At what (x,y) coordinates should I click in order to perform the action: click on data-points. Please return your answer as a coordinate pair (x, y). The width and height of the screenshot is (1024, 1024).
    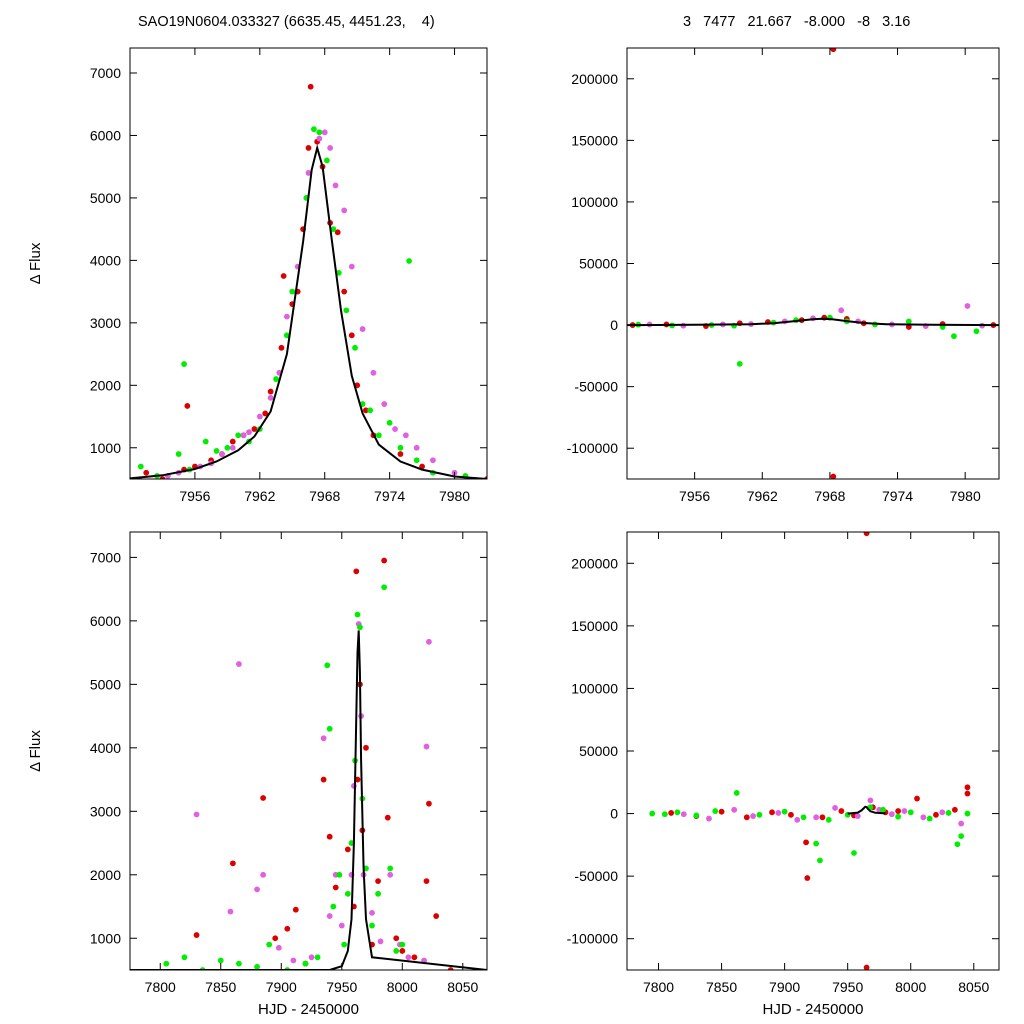
    Looking at the image, I should click on (308, 281).